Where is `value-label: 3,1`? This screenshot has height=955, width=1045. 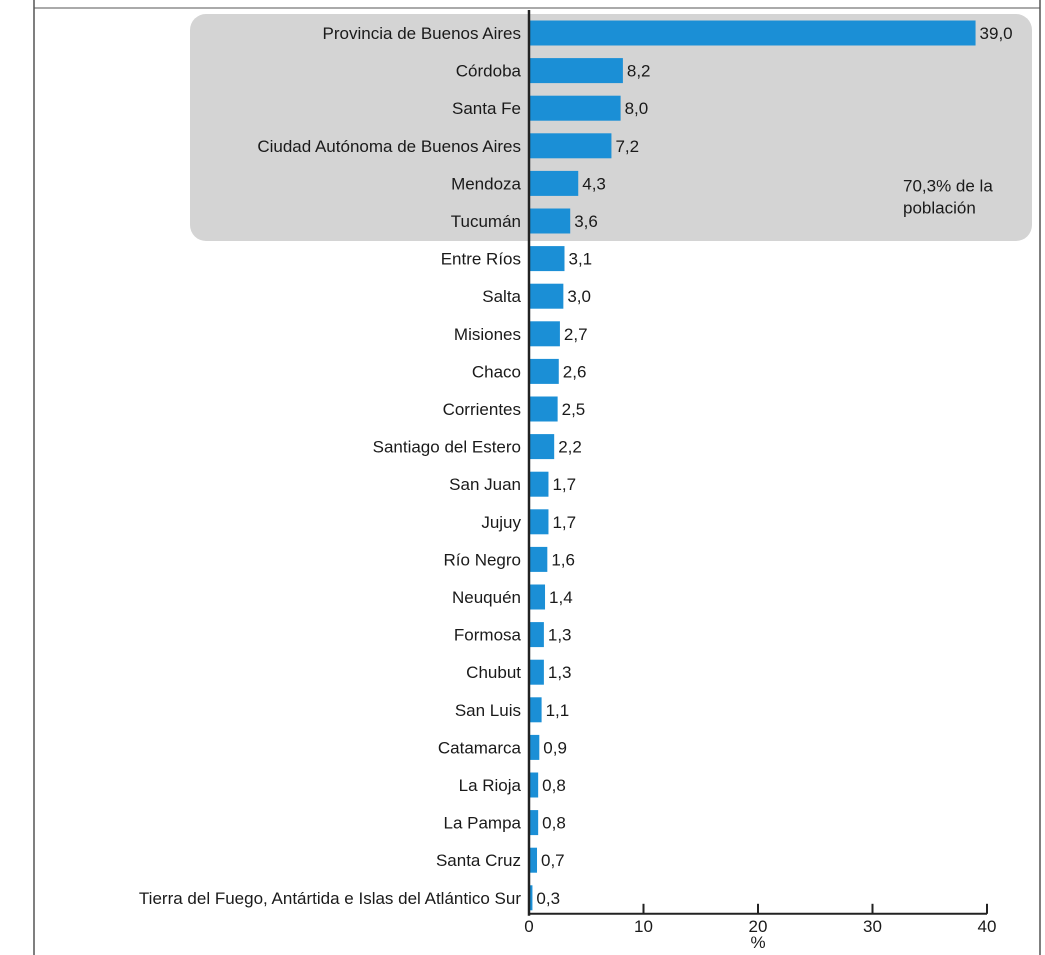 value-label: 3,1 is located at coordinates (580, 259).